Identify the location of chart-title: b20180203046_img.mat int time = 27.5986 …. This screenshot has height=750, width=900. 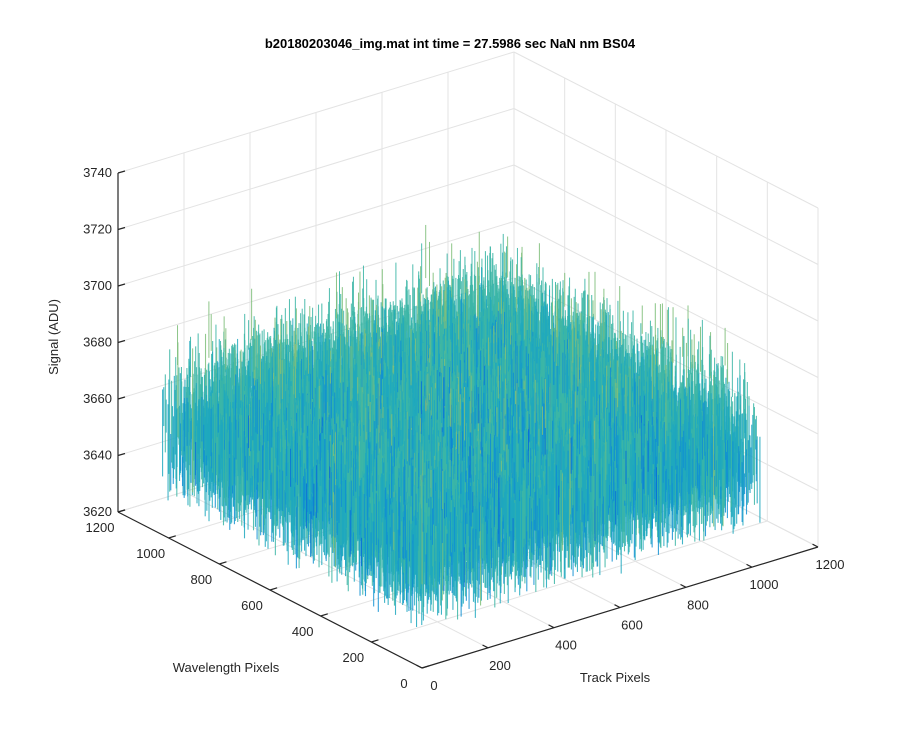
(450, 43).